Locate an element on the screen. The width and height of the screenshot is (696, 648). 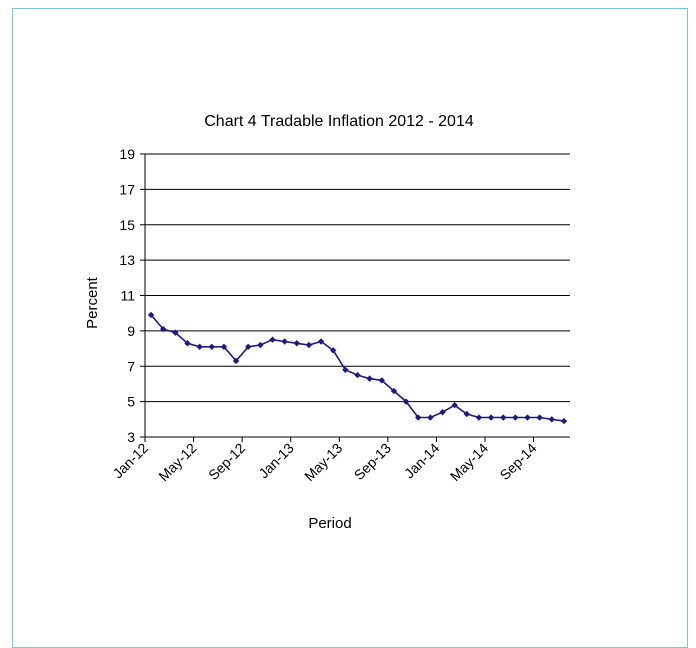
x-tick-label: Jan-13 is located at coordinates (276, 461).